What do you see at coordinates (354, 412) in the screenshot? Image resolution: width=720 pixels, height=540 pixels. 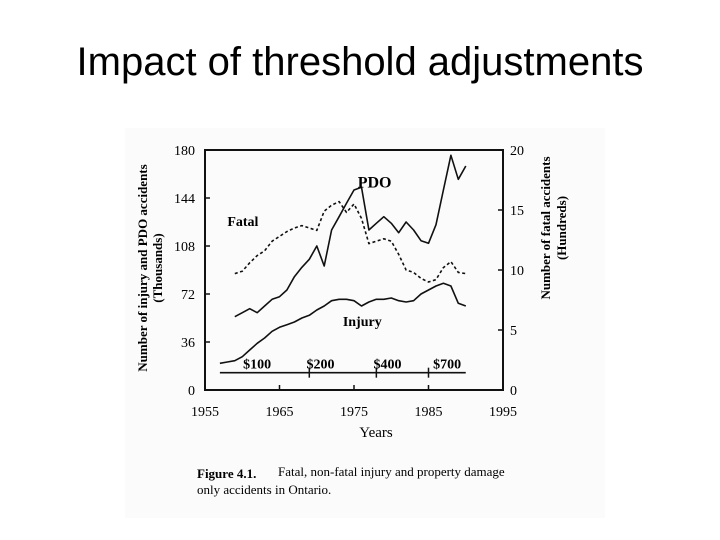 I see `x-tick-label: 1975` at bounding box center [354, 412].